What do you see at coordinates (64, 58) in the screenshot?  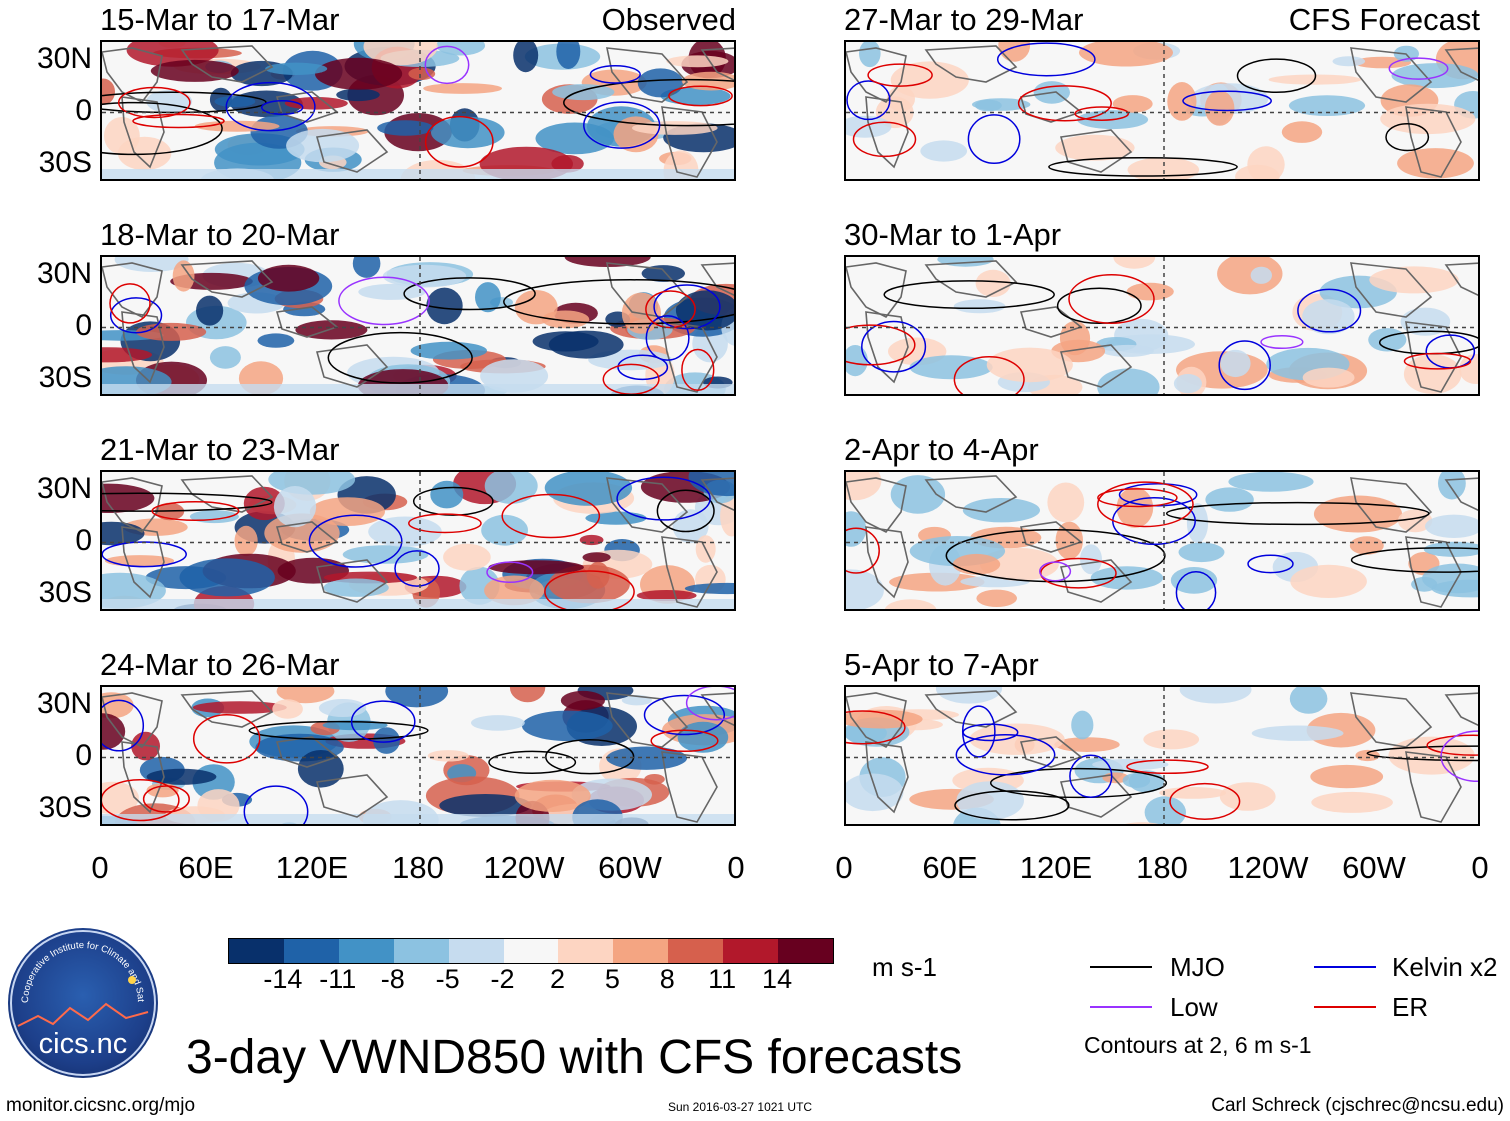 I see `latitude-label: 30N` at bounding box center [64, 58].